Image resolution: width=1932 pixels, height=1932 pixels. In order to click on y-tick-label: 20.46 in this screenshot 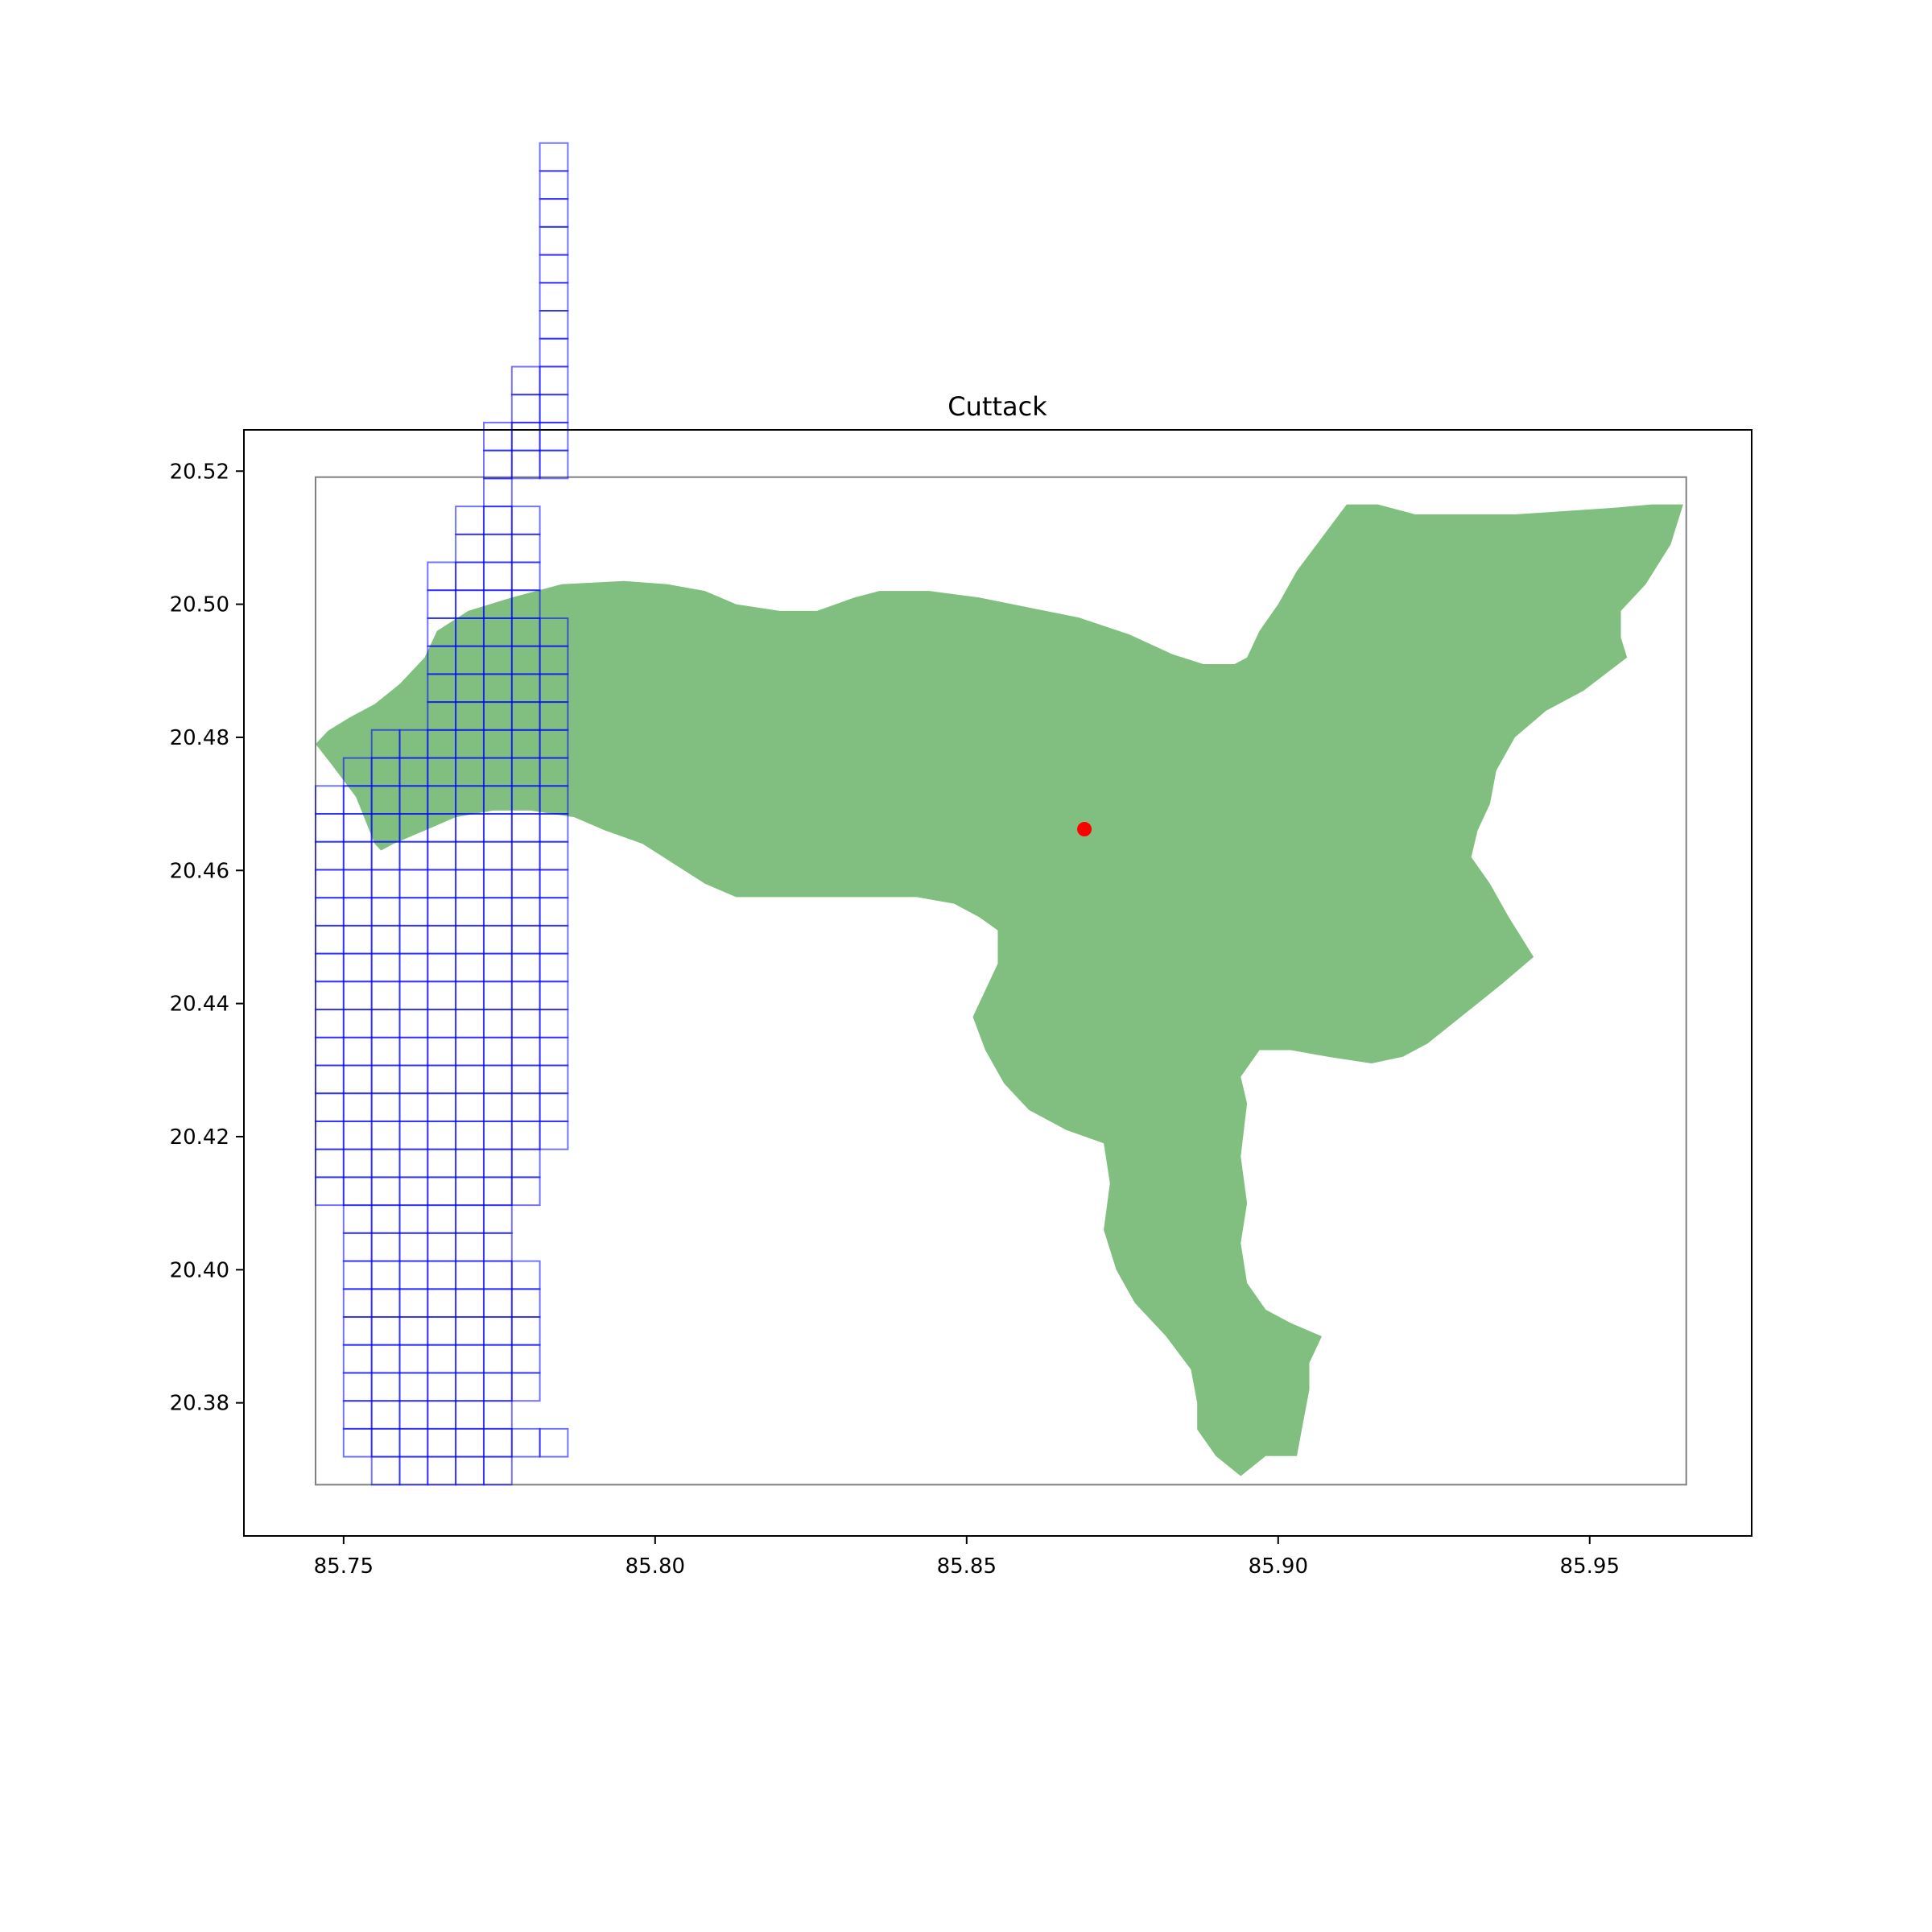, I will do `click(199, 871)`.